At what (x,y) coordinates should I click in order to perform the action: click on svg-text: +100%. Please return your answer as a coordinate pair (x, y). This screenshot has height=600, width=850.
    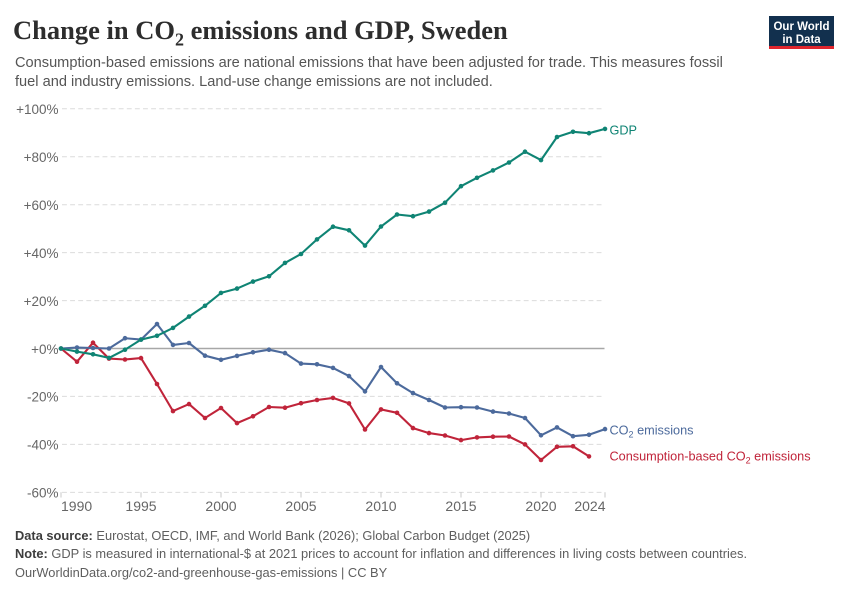
    Looking at the image, I should click on (37, 109).